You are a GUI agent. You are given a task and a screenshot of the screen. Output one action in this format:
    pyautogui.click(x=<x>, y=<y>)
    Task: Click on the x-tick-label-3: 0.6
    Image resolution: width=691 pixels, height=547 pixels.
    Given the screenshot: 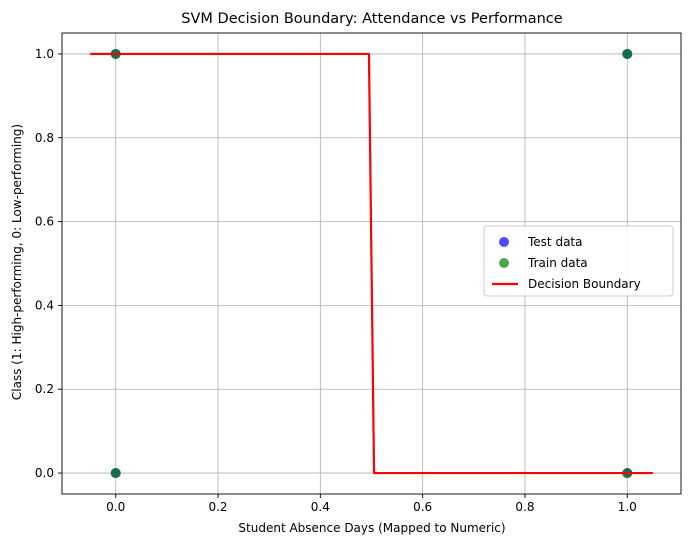 What is the action you would take?
    pyautogui.click(x=422, y=507)
    